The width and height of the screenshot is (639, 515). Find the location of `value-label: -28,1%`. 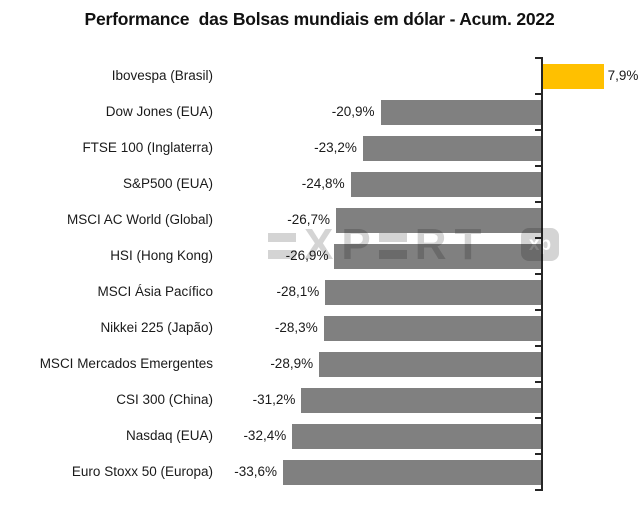

value-label: -28,1% is located at coordinates (298, 291).